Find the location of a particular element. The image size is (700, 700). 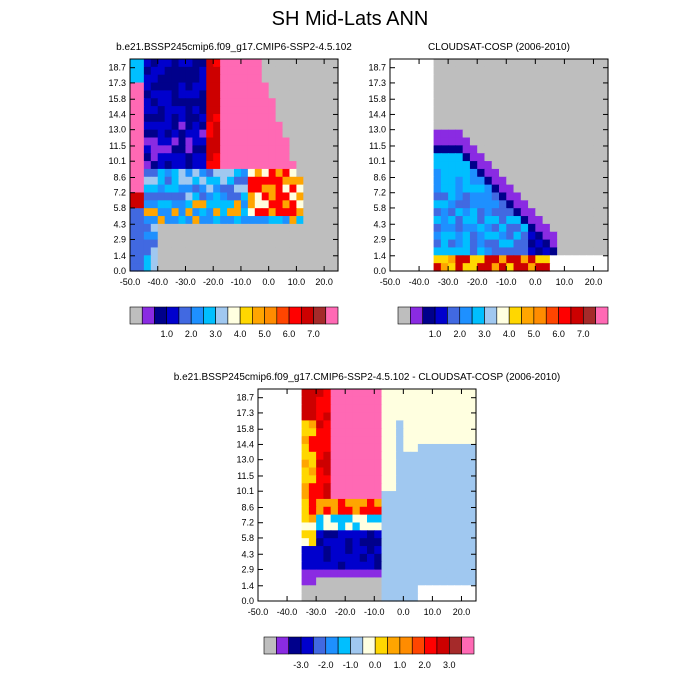

colorbar-swatch is located at coordinates (332, 645).